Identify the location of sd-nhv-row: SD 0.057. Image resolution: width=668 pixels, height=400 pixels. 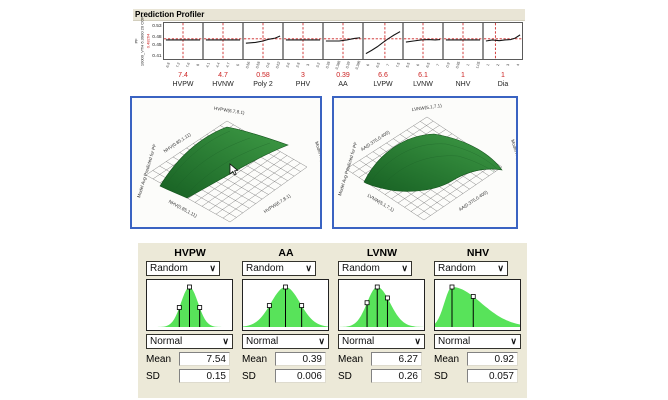
(478, 376).